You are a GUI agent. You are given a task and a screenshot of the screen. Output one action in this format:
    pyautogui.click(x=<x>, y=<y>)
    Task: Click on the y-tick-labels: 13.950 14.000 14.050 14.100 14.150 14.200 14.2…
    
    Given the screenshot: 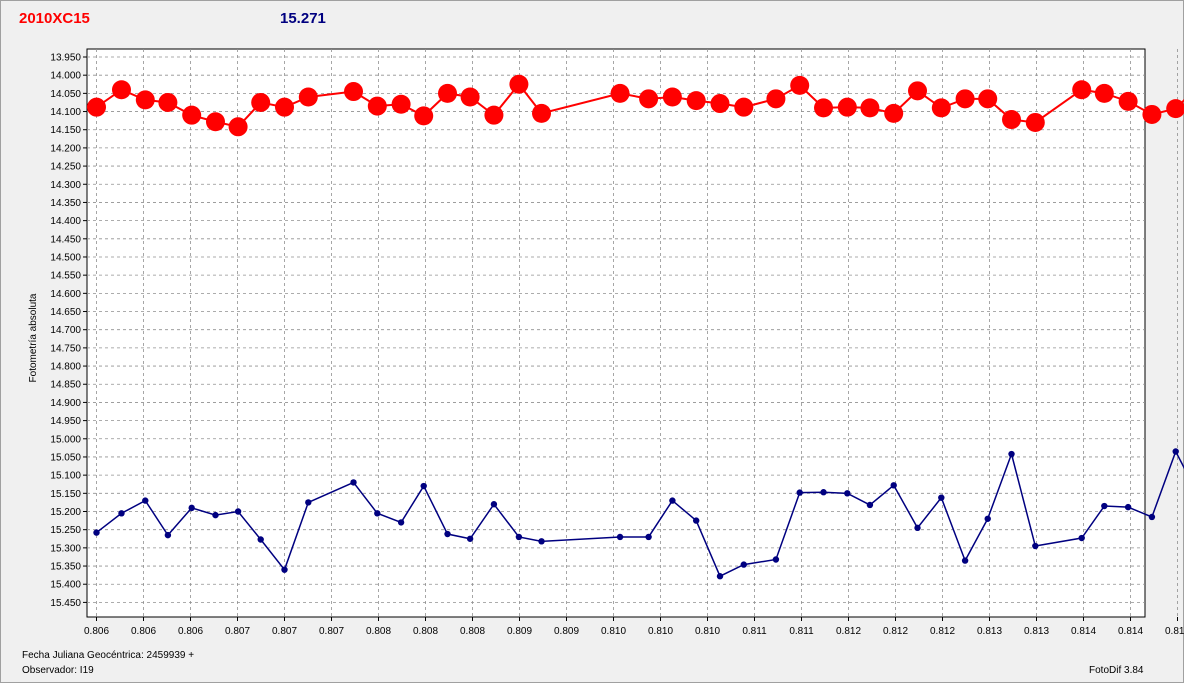 What is the action you would take?
    pyautogui.click(x=65, y=331)
    